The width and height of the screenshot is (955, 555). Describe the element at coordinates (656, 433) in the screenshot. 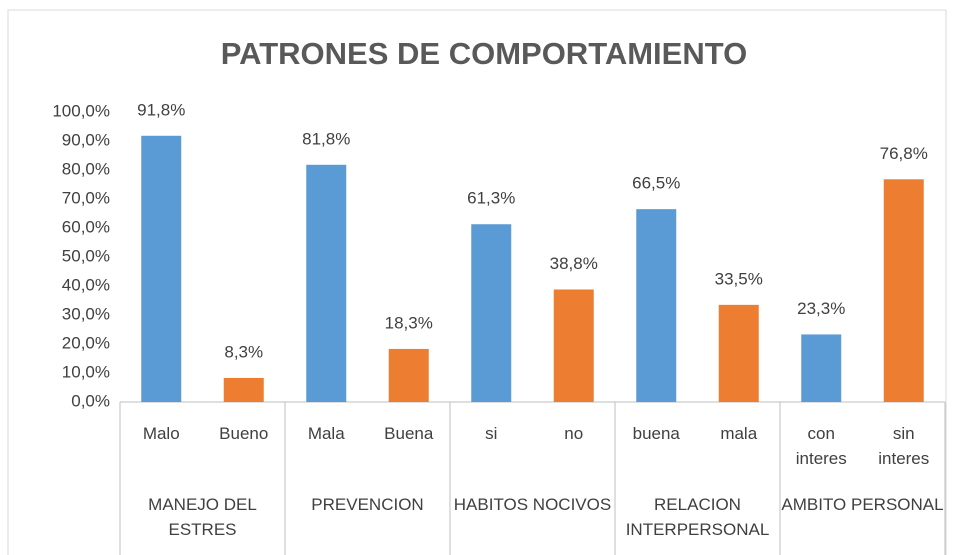

I see `x-tick-label: buena` at that location.